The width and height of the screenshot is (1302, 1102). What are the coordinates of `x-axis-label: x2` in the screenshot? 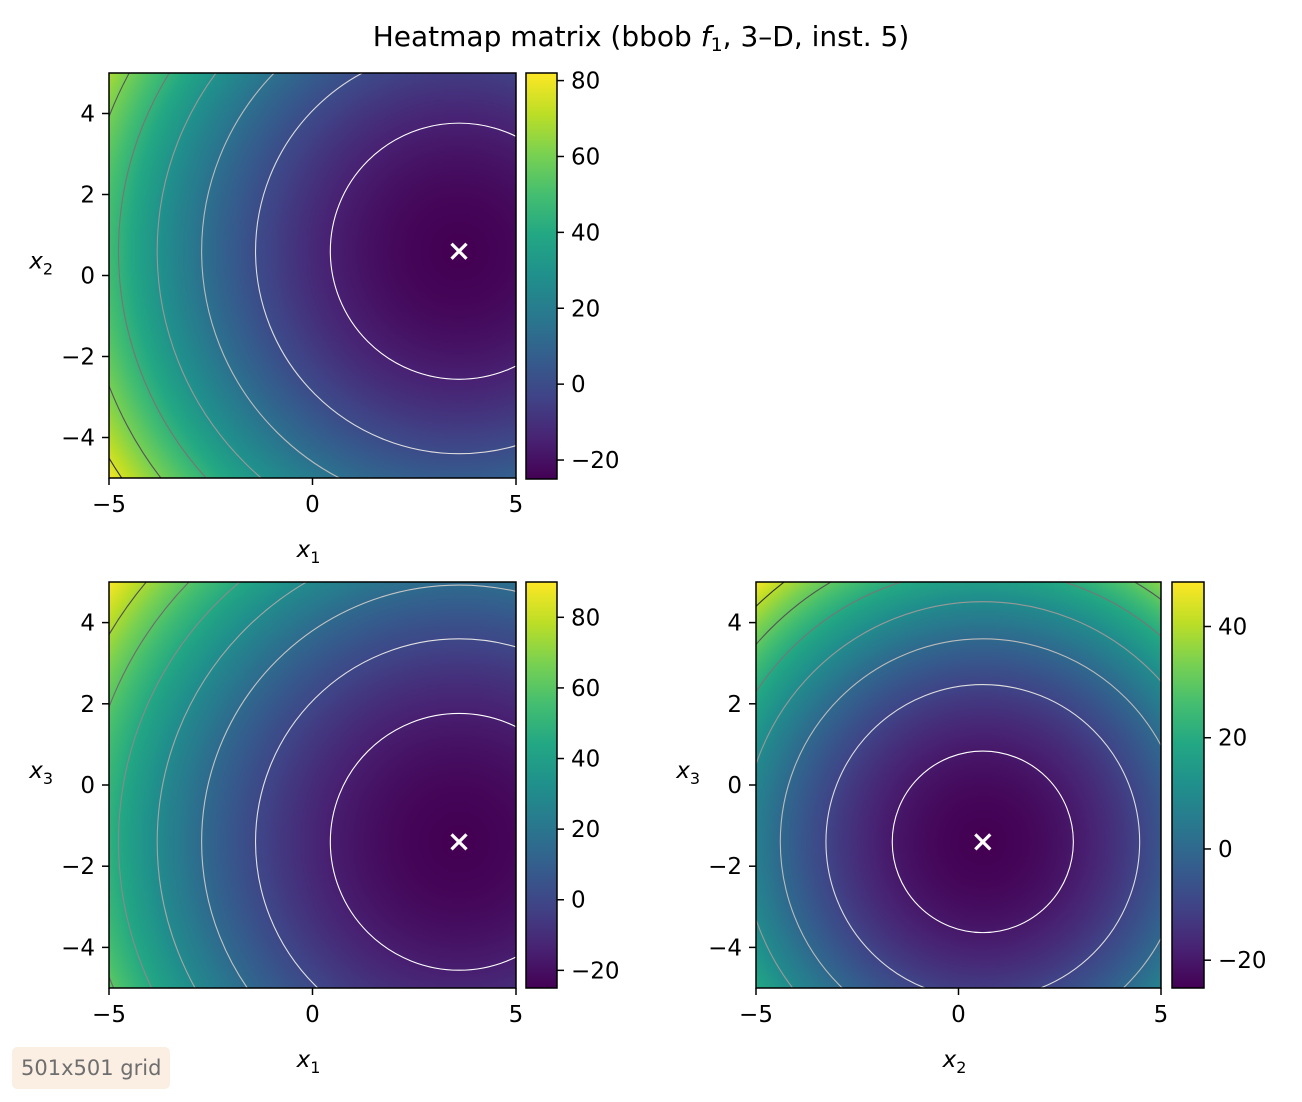 It's located at (954, 1062).